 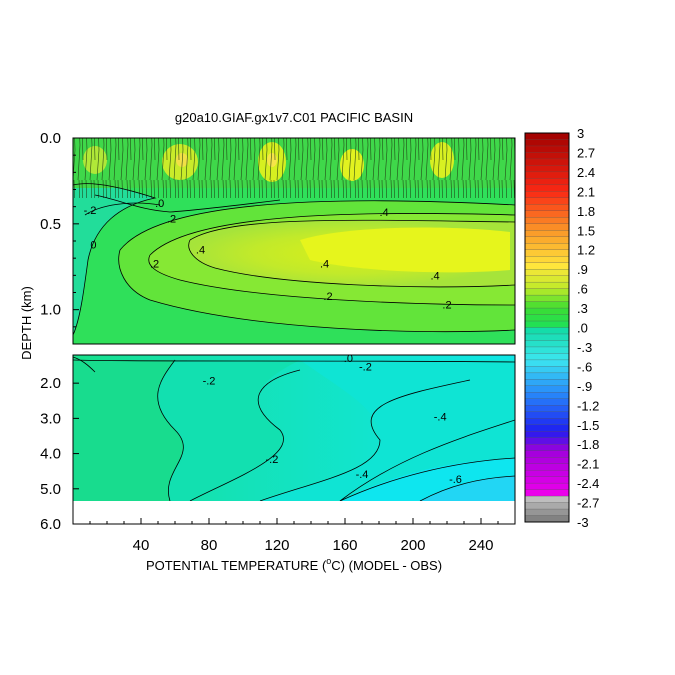 What do you see at coordinates (583, 522) in the screenshot?
I see `colorbar-label: -3` at bounding box center [583, 522].